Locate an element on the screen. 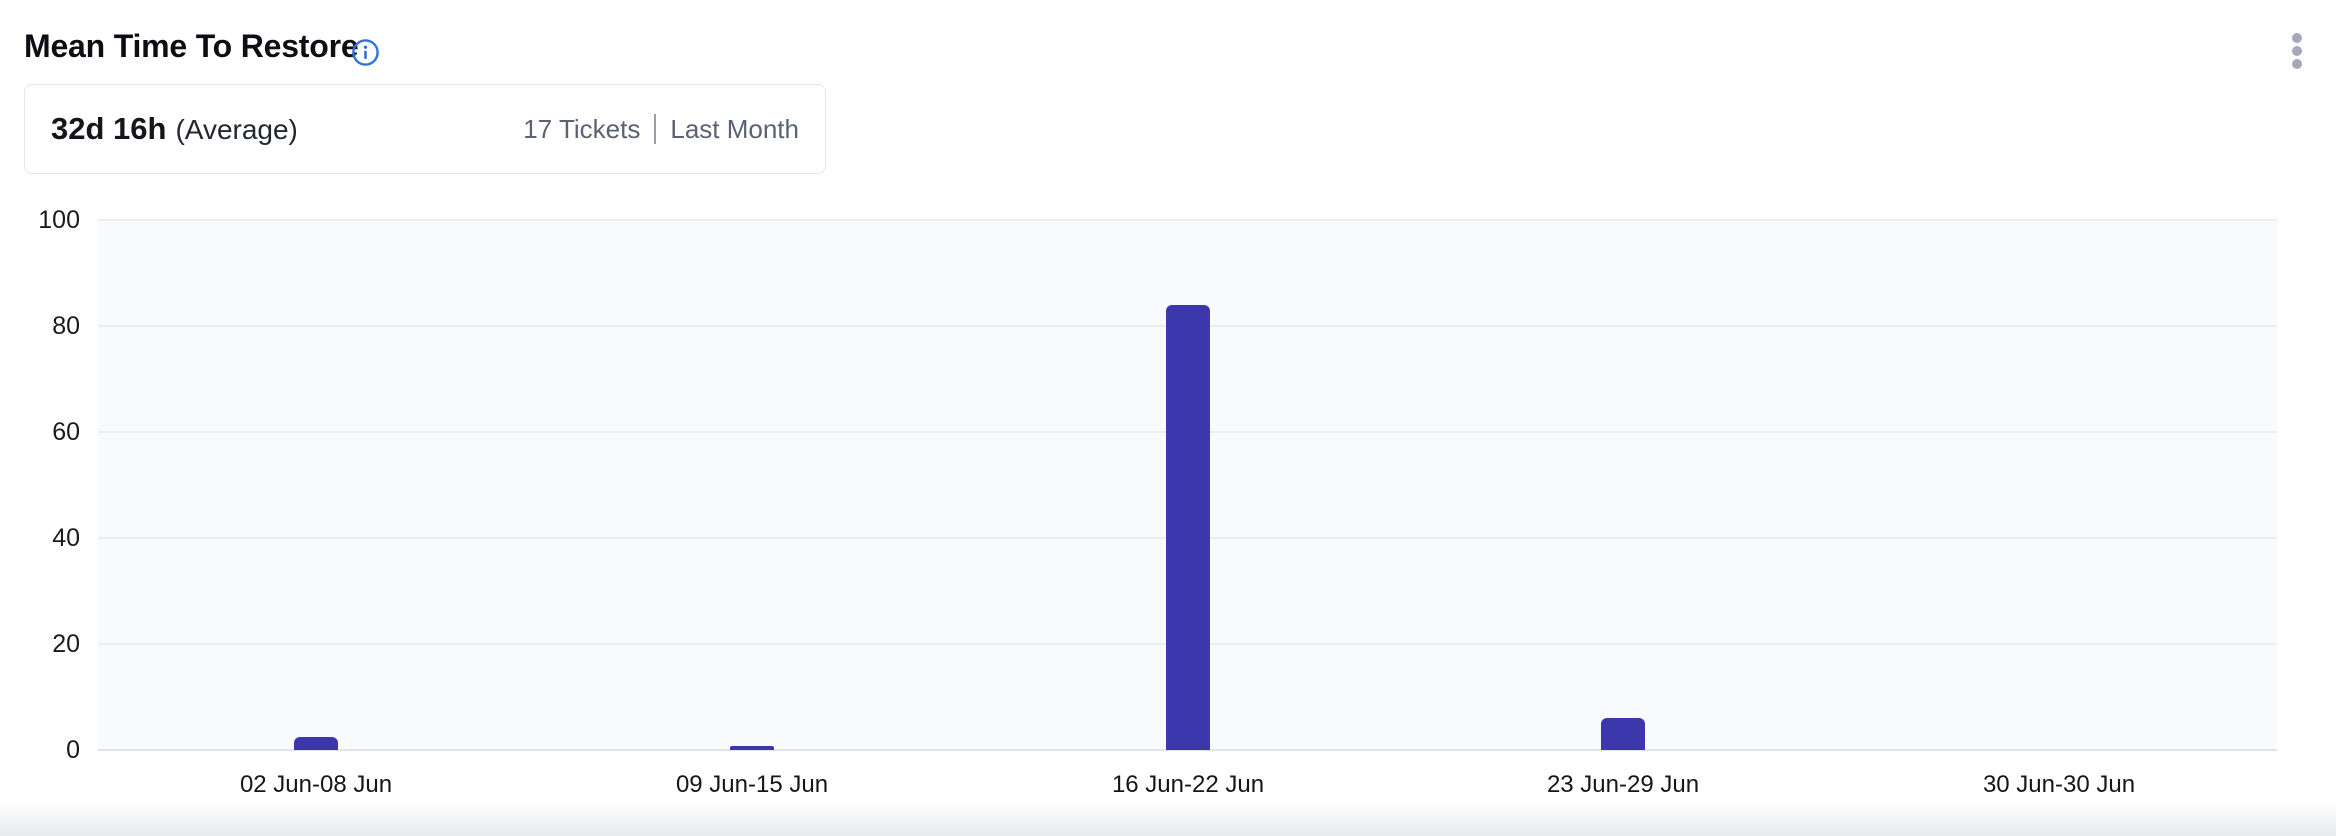 The image size is (2336, 836). y-tick-label: 20 is located at coordinates (66, 644).